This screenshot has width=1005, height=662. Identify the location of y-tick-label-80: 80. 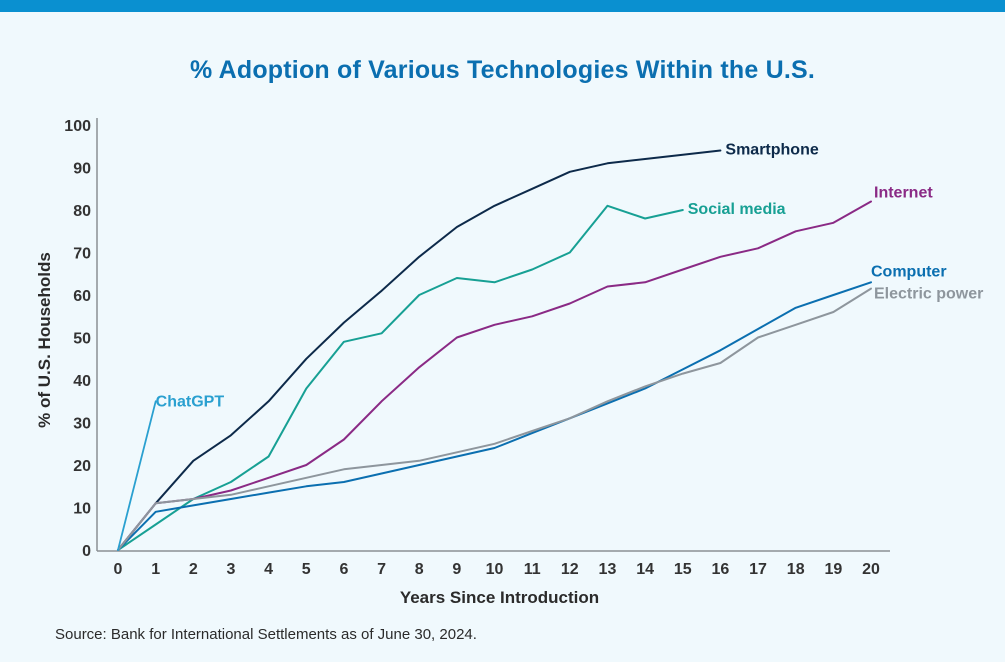
(82, 211).